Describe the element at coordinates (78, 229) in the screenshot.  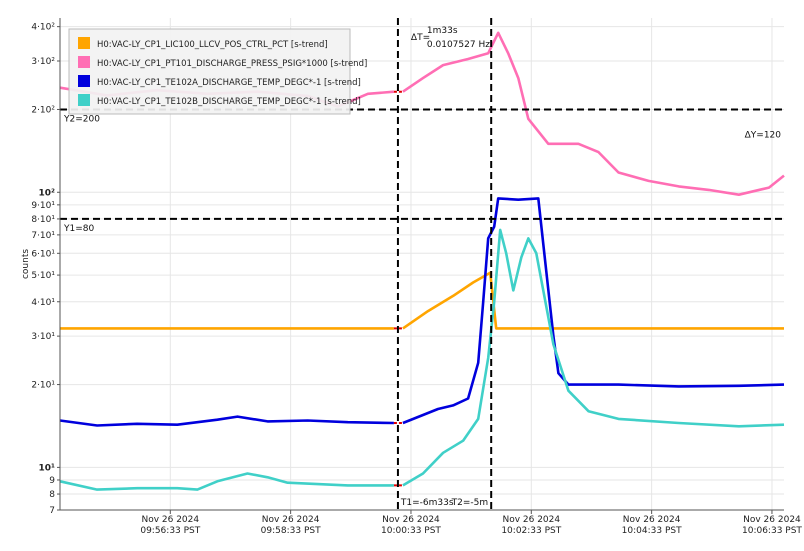
I see `cursor-y1-label: Y1=80` at that location.